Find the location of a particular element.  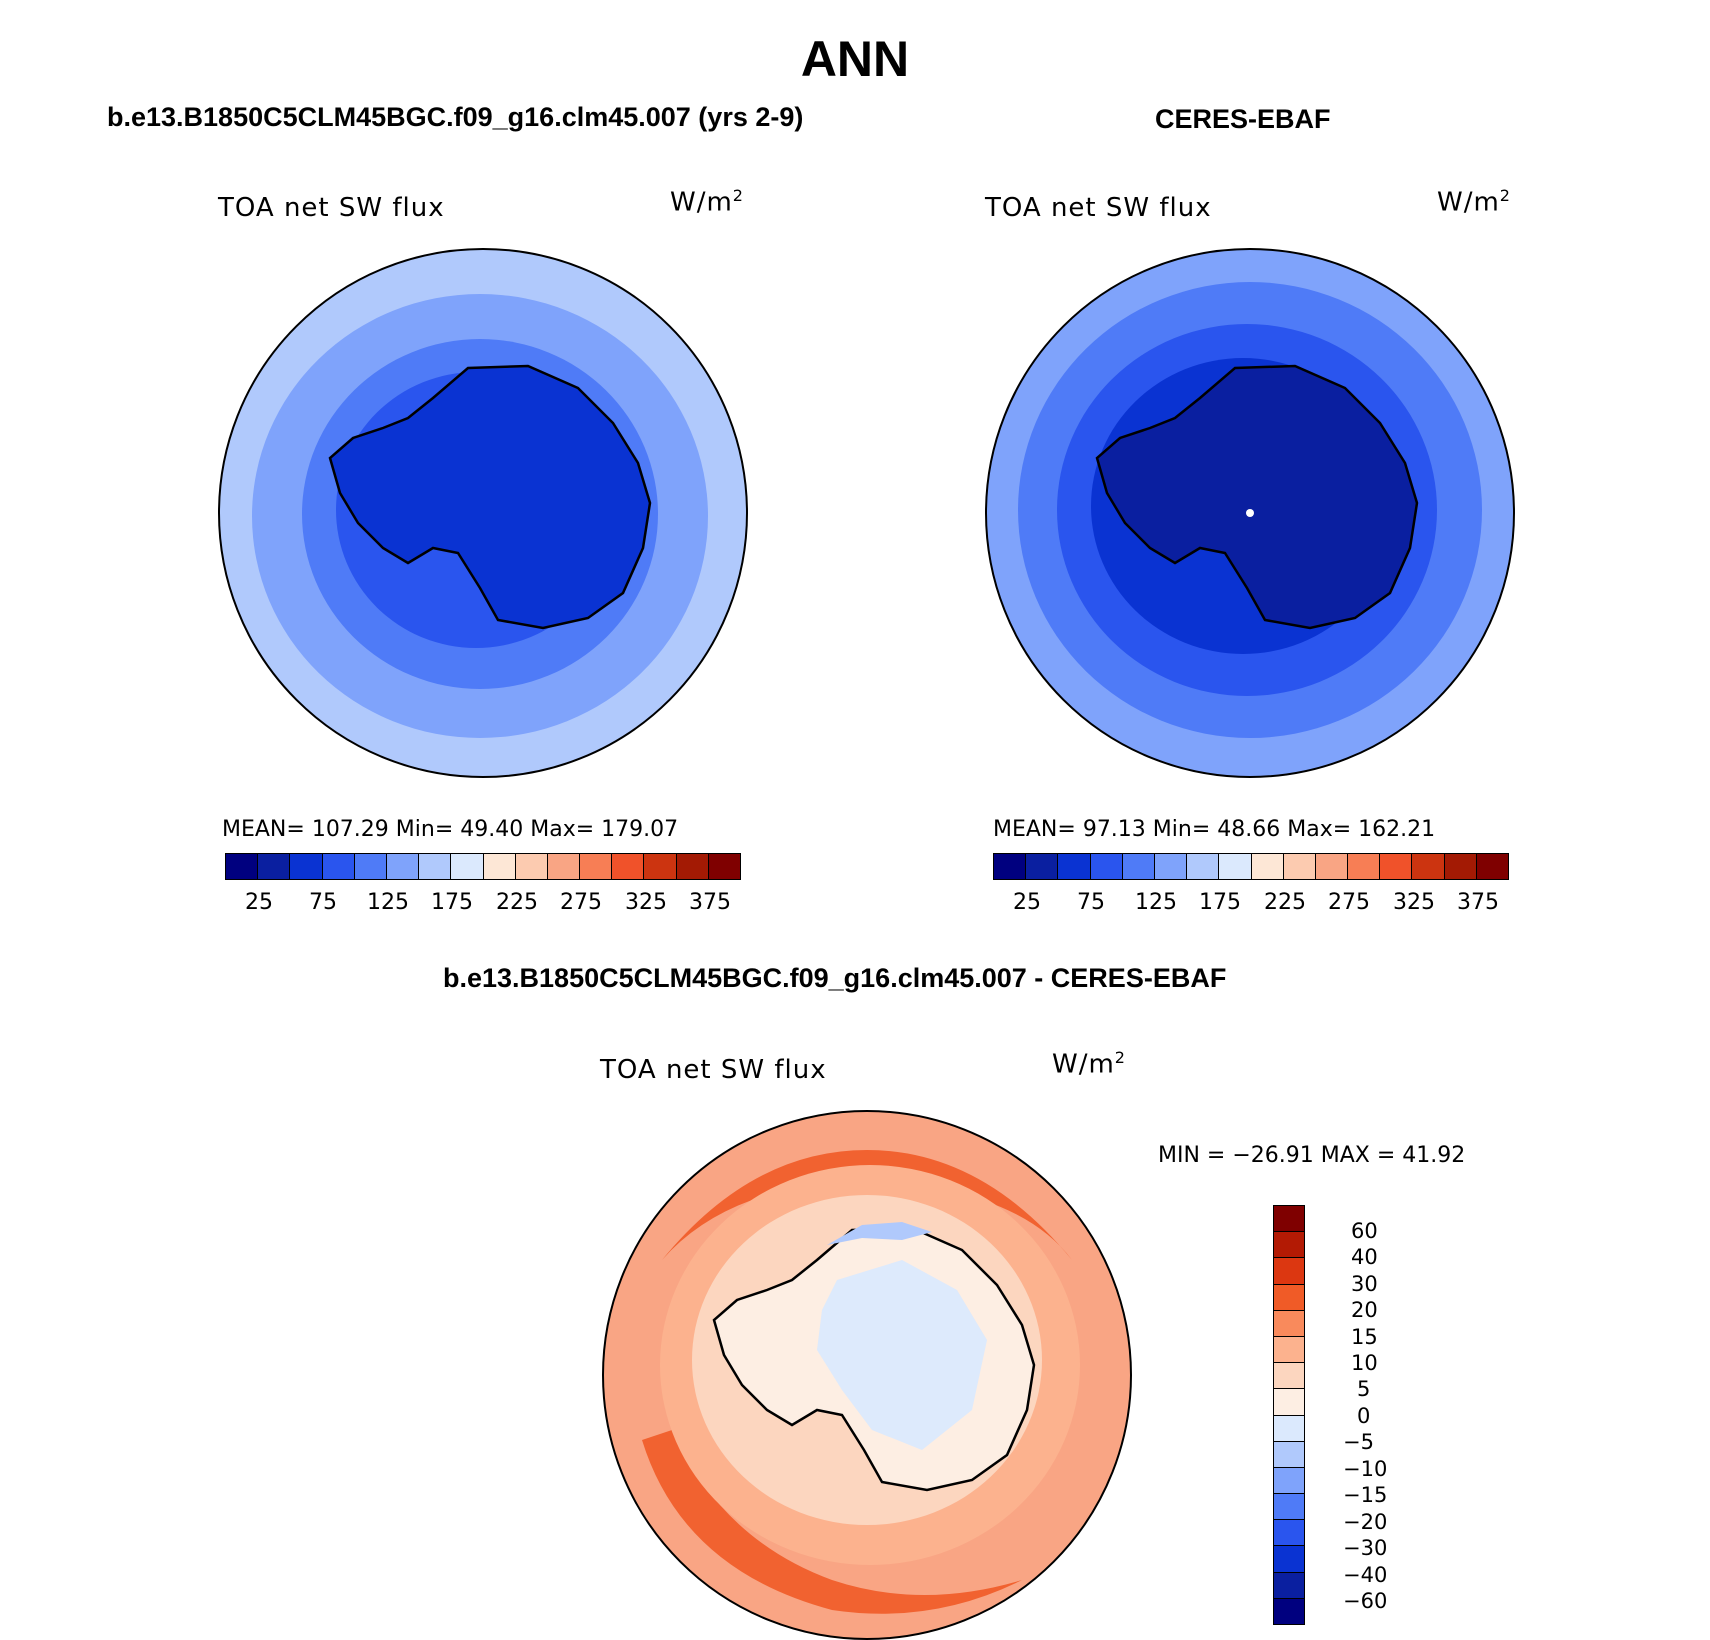

diff-tick: −60 is located at coordinates (1365, 1601).